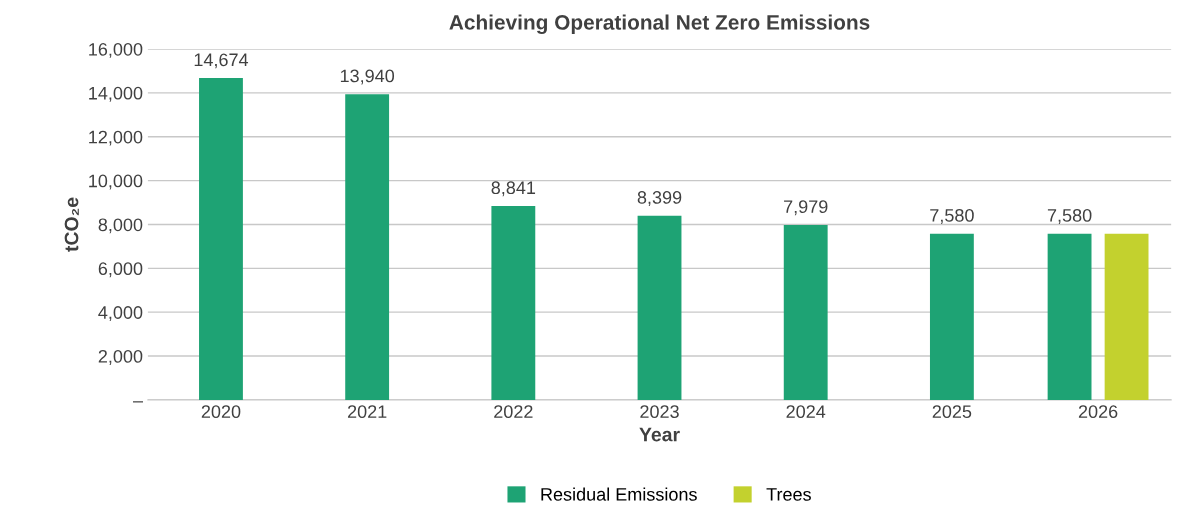 The image size is (1183, 516). Describe the element at coordinates (367, 77) in the screenshot. I see `data-label: 13,940` at that location.